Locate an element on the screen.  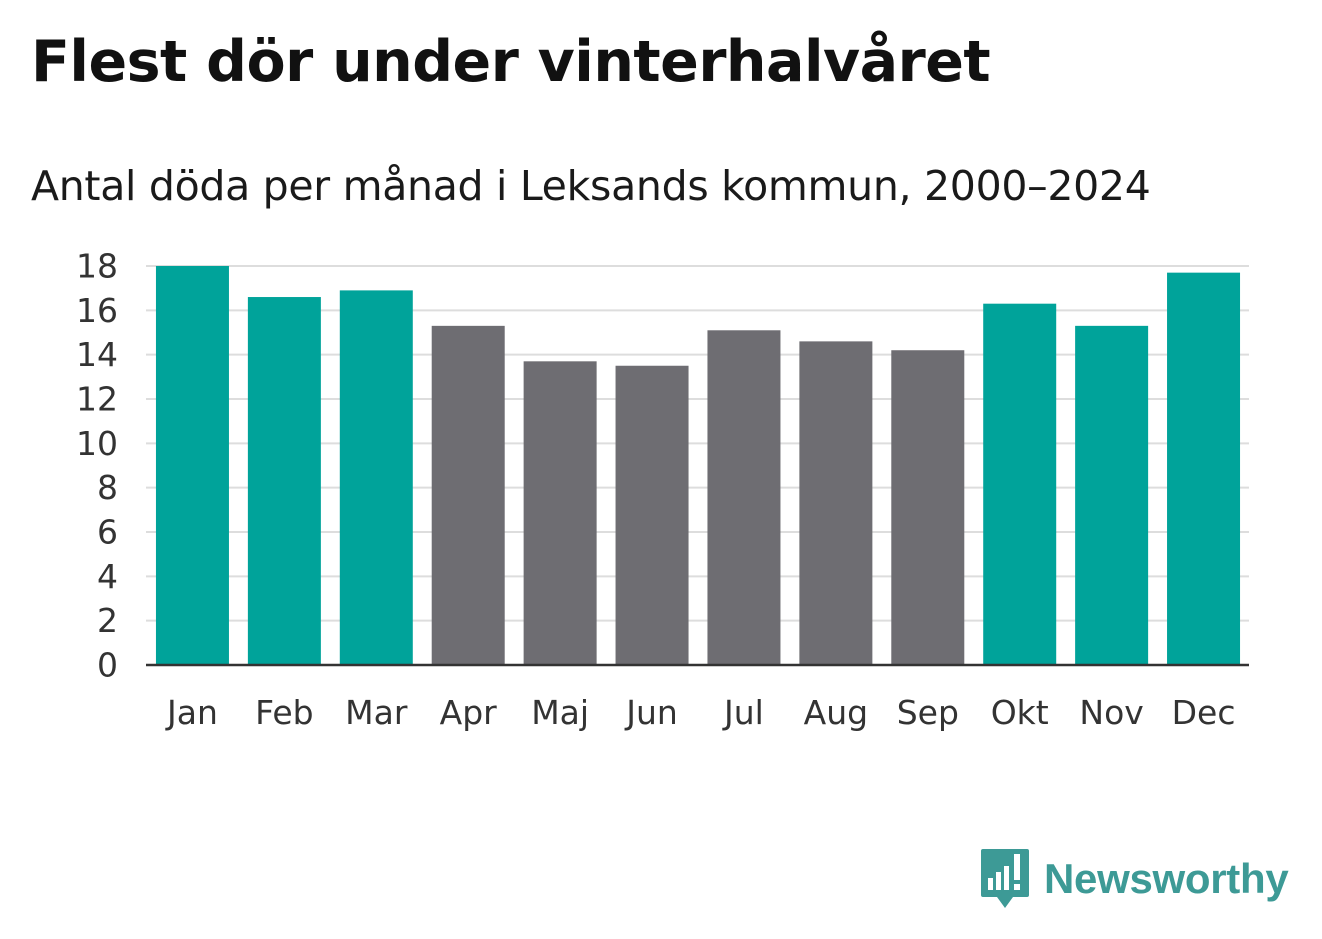
newsworthy-logo-icon is located at coordinates (1005, 878).